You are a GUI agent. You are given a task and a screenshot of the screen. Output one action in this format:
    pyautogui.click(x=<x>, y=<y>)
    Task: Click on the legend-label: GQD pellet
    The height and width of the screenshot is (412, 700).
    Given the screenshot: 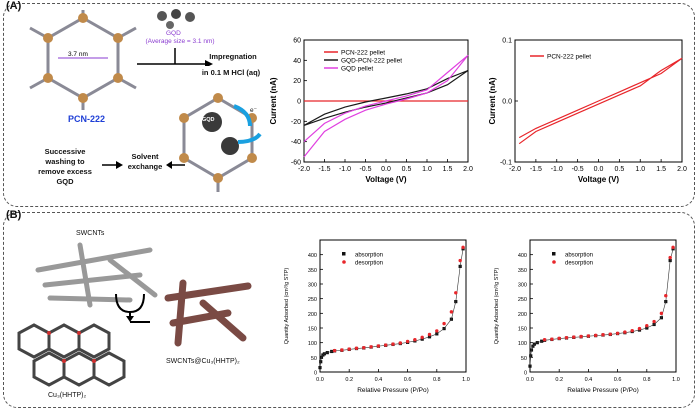 What is the action you would take?
    pyautogui.click(x=357, y=69)
    